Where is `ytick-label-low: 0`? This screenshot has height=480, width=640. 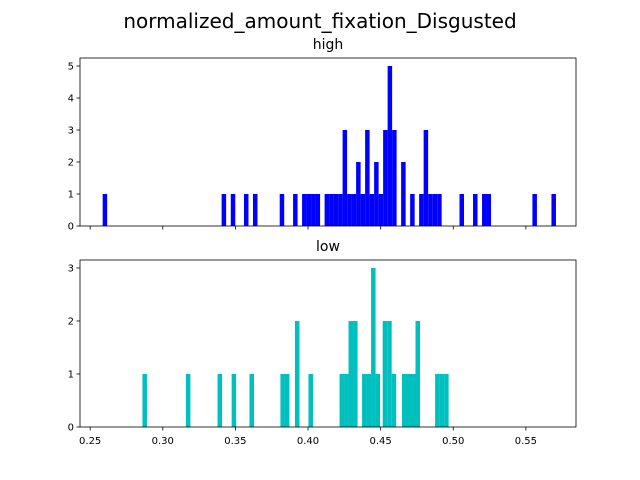
ytick-label-low: 0 is located at coordinates (71, 428).